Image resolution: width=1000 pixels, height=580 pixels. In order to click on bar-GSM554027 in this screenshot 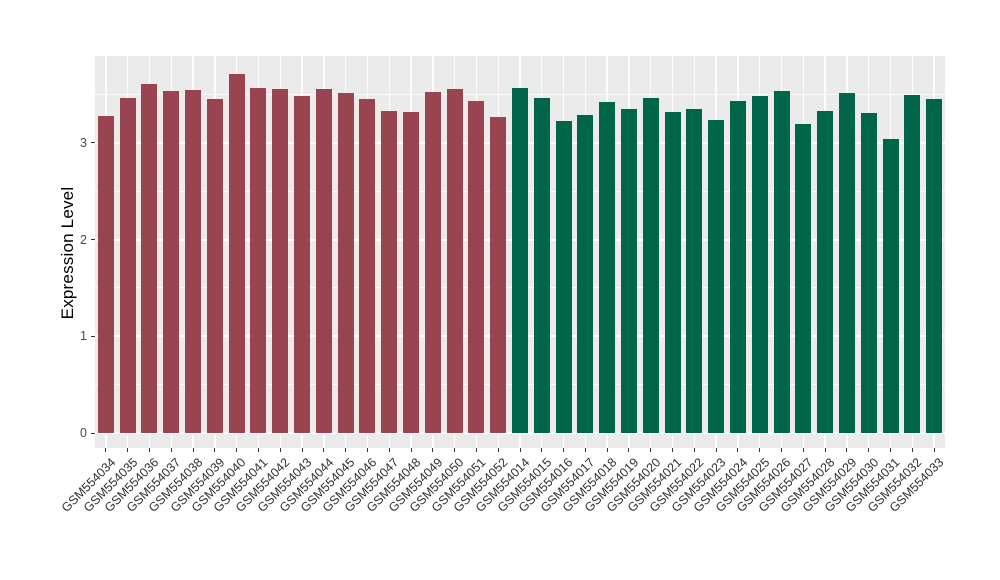, I will do `click(803, 278)`.